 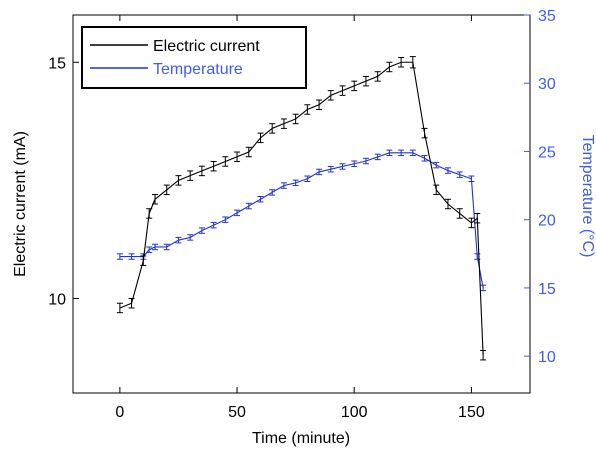 I want to click on x-tick-label: 0, so click(x=119, y=412).